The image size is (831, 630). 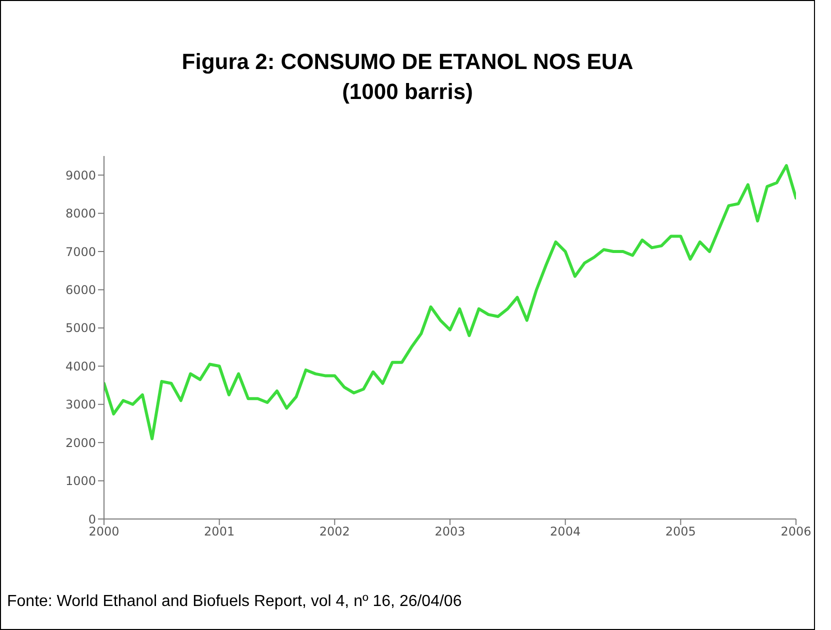 What do you see at coordinates (450, 531) in the screenshot?
I see `x-tick-label: 2003` at bounding box center [450, 531].